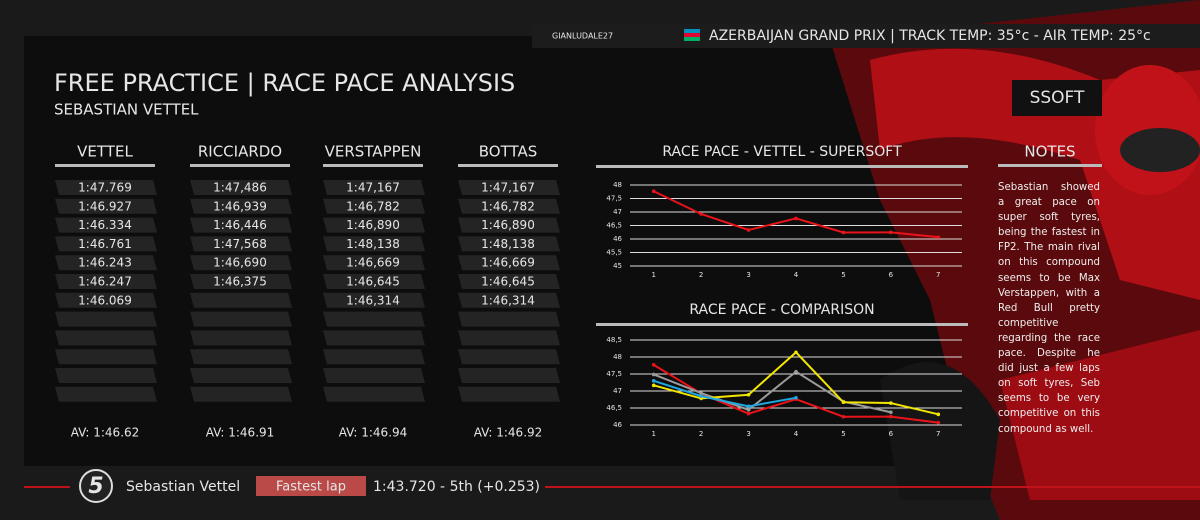 The image size is (1200, 520). Describe the element at coordinates (373, 433) in the screenshot. I see `average: AV: 1:46.94` at that location.